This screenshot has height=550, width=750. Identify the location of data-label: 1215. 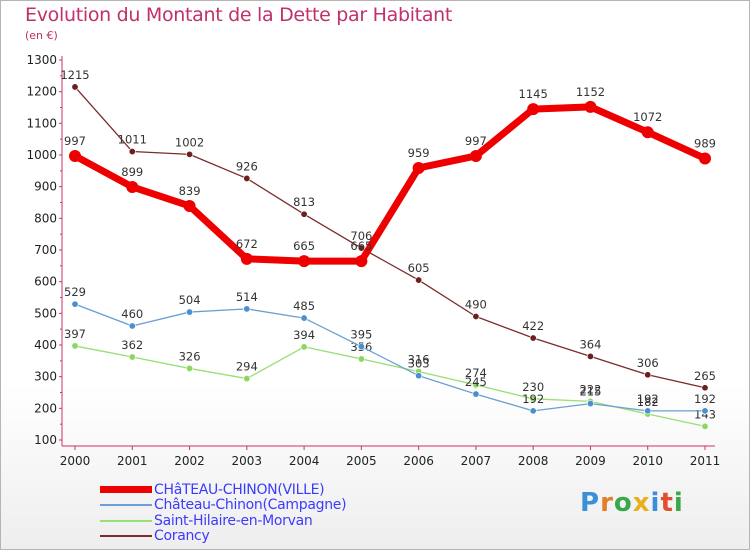
(74, 75).